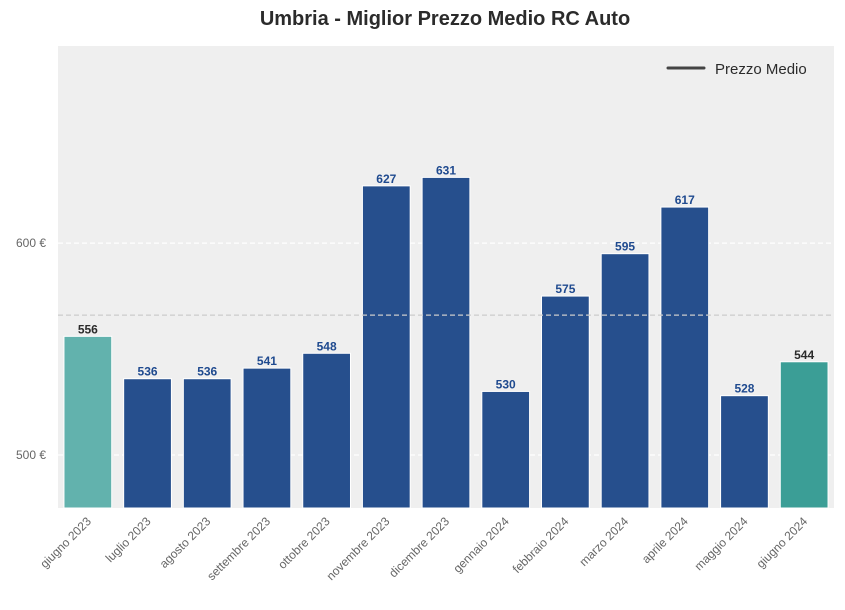 The height and width of the screenshot is (610, 845). What do you see at coordinates (541, 545) in the screenshot?
I see `x-tick-label-9: febbraio 2024` at bounding box center [541, 545].